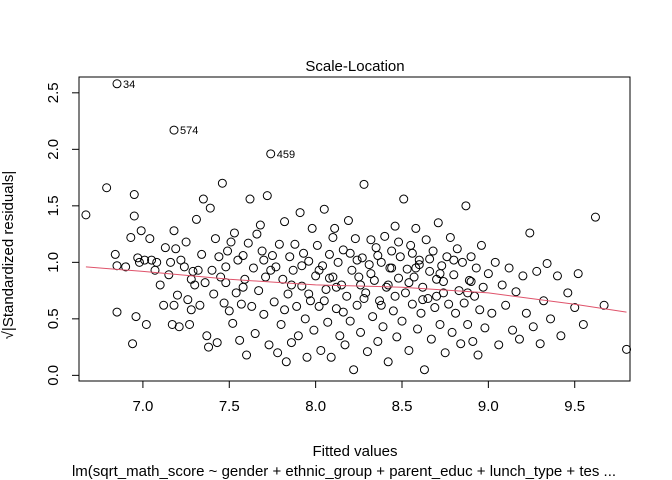 This screenshot has width=672, height=480. Describe the element at coordinates (286, 155) in the screenshot. I see `outlier-label: 459` at that location.